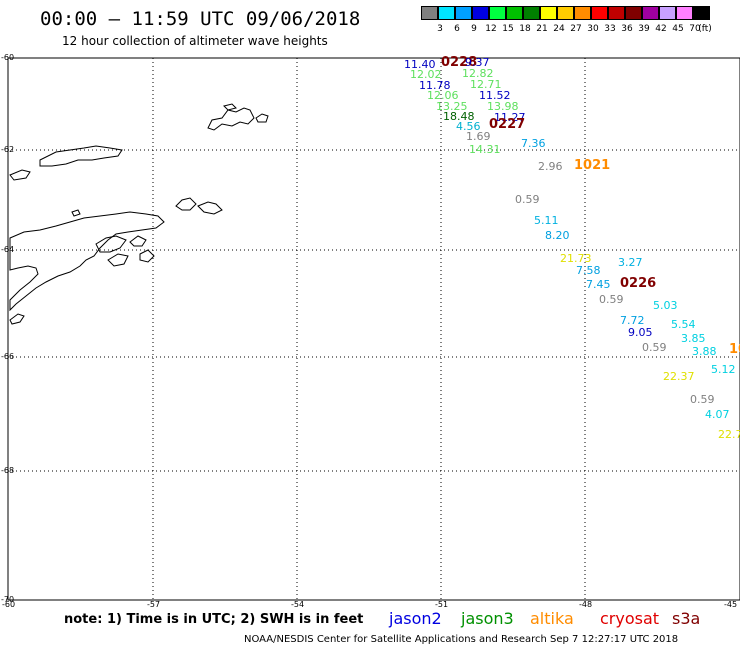 The image size is (740, 650). What do you see at coordinates (678, 29) in the screenshot?
I see `legend-label: 45` at bounding box center [678, 29].